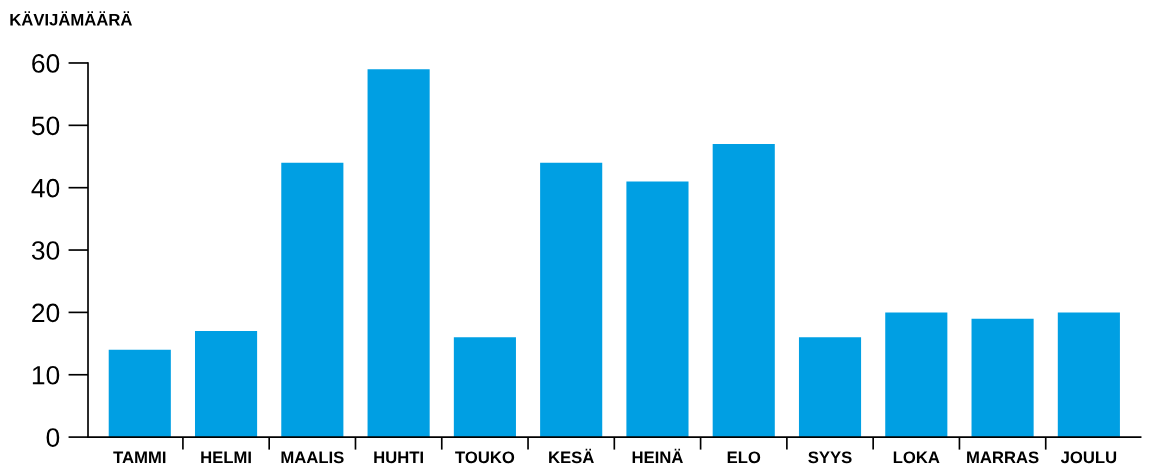 This screenshot has width=1158, height=470. I want to click on x-tick-label: LOKA, so click(916, 457).